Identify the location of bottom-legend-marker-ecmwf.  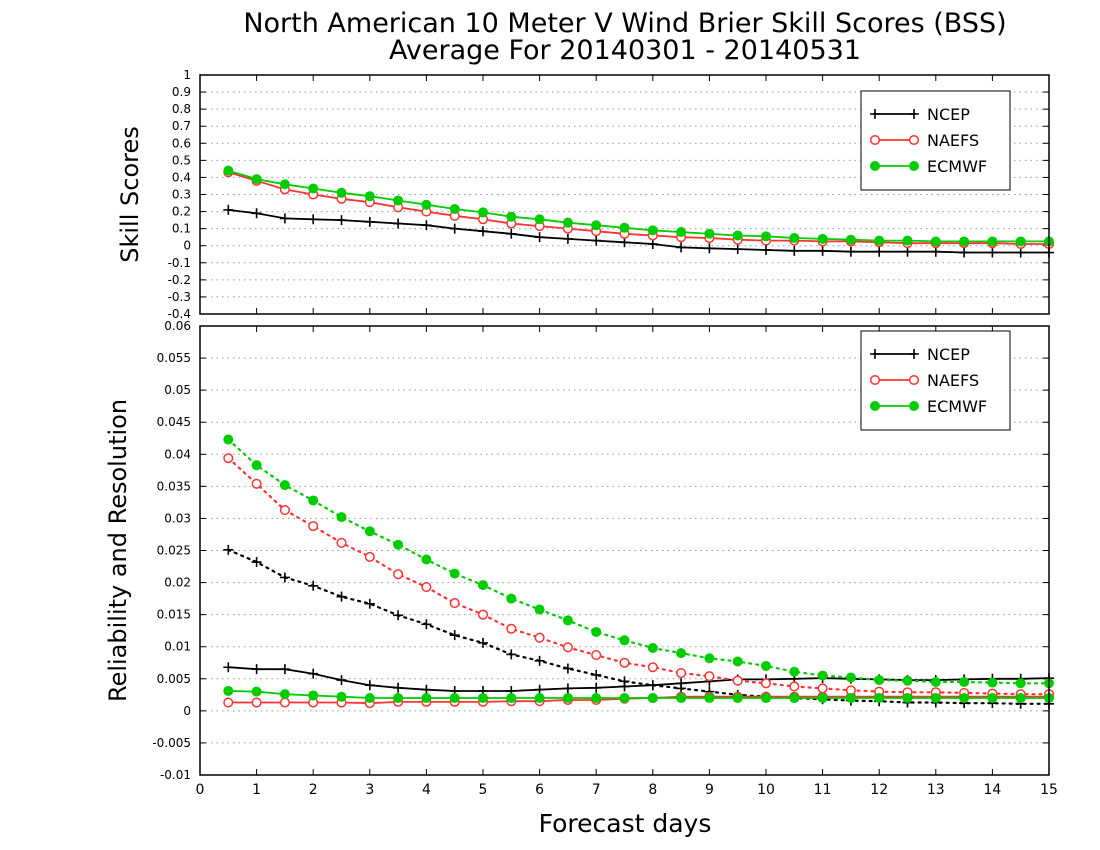
(914, 406).